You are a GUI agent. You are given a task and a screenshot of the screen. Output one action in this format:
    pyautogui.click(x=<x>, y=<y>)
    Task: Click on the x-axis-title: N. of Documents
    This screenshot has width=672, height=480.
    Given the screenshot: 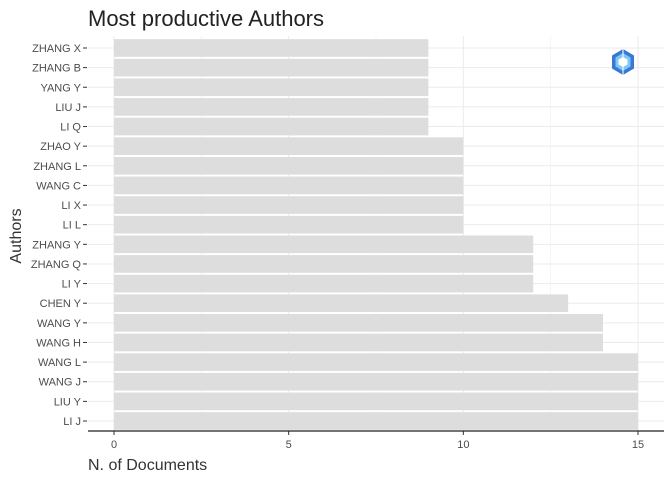 What is the action you would take?
    pyautogui.click(x=147, y=465)
    